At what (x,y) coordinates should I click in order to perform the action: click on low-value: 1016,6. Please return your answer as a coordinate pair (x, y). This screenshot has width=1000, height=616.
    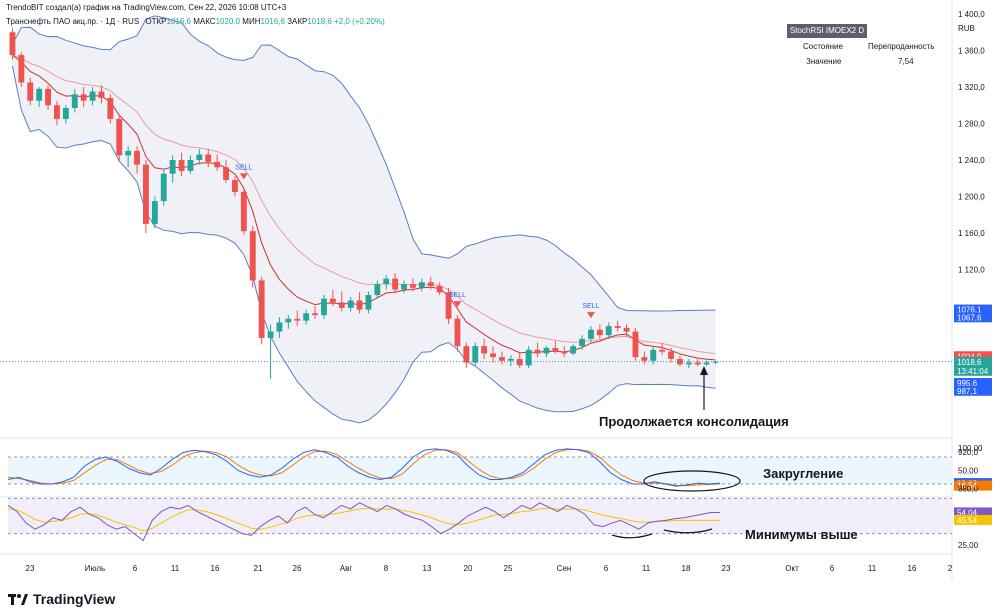
    Looking at the image, I should click on (272, 21).